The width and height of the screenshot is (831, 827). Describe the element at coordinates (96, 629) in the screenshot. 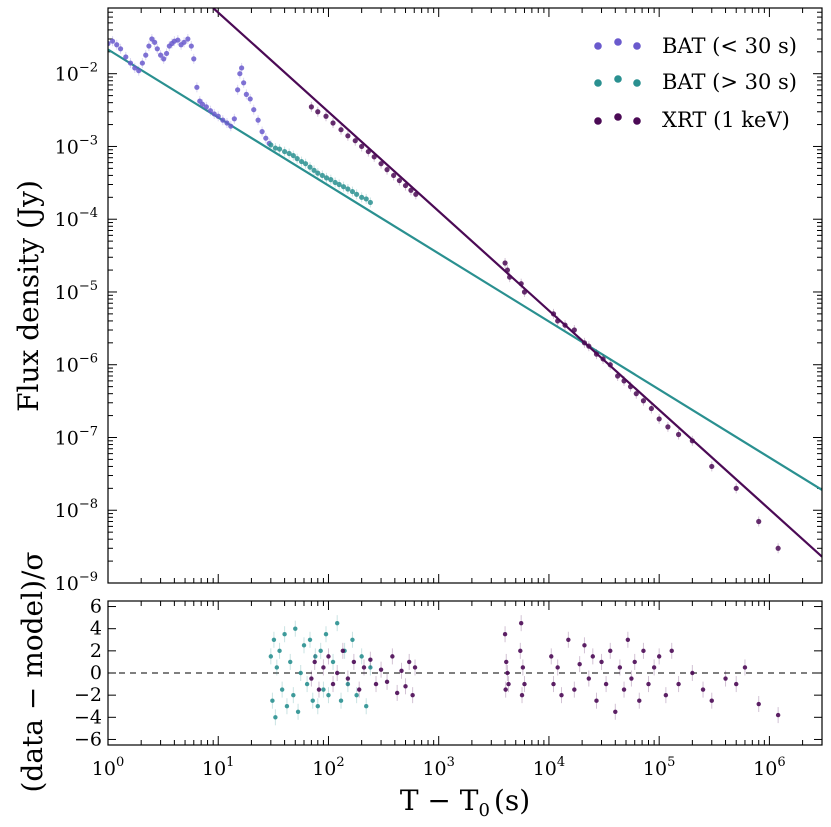

I see `residual-tick-label: 4` at that location.